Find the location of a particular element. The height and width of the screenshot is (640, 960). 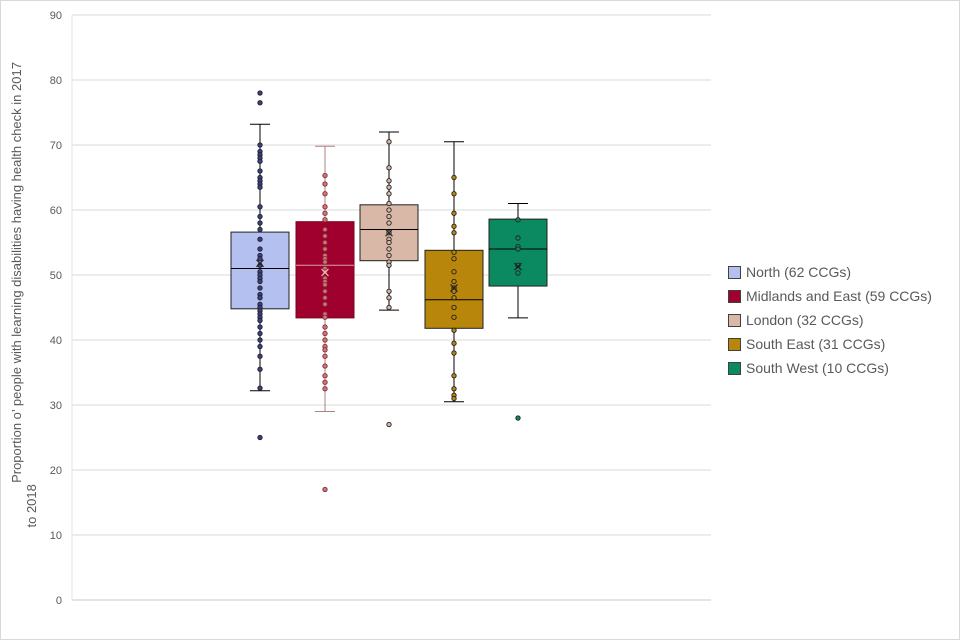

y-tick-label: 10 is located at coordinates (56, 536).